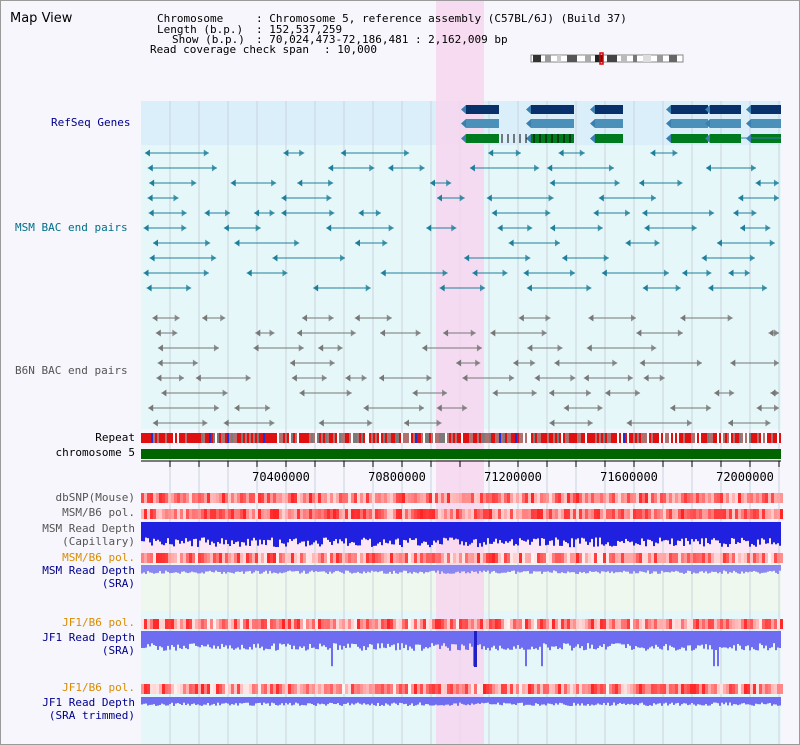 The height and width of the screenshot is (745, 800). Describe the element at coordinates (461, 438) in the screenshot. I see `repeat-track` at that location.